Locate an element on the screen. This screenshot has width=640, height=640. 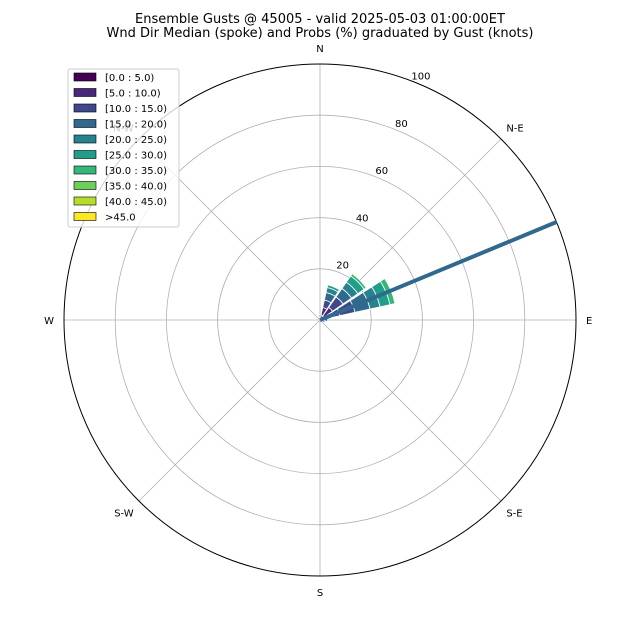
legend-label-8: [40.0 : 45.0) is located at coordinates (136, 202).